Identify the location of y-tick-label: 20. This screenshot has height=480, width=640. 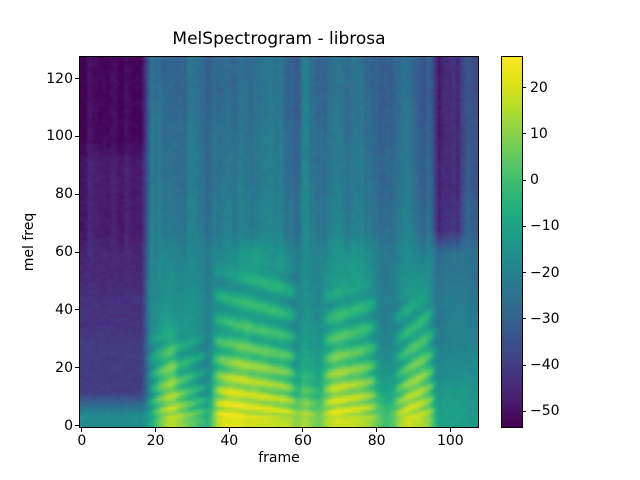
(64, 367).